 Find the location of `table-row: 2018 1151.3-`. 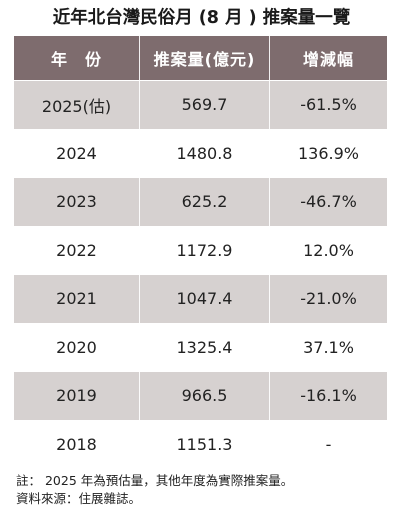

table-row: 2018 1151.3- is located at coordinates (200, 444).